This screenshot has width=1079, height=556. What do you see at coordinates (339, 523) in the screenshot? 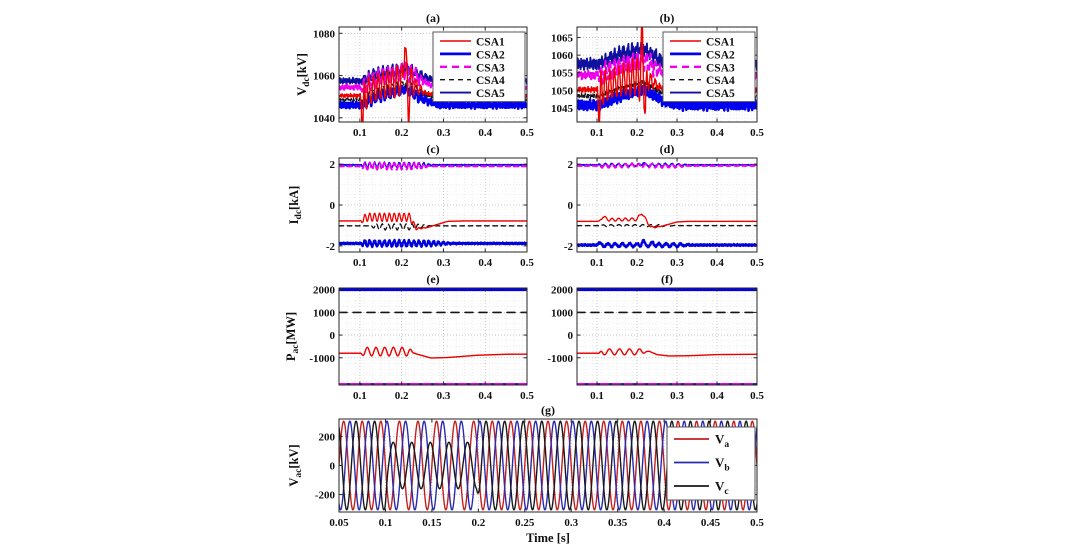
I see `x-tick-label: 0.05` at bounding box center [339, 523].